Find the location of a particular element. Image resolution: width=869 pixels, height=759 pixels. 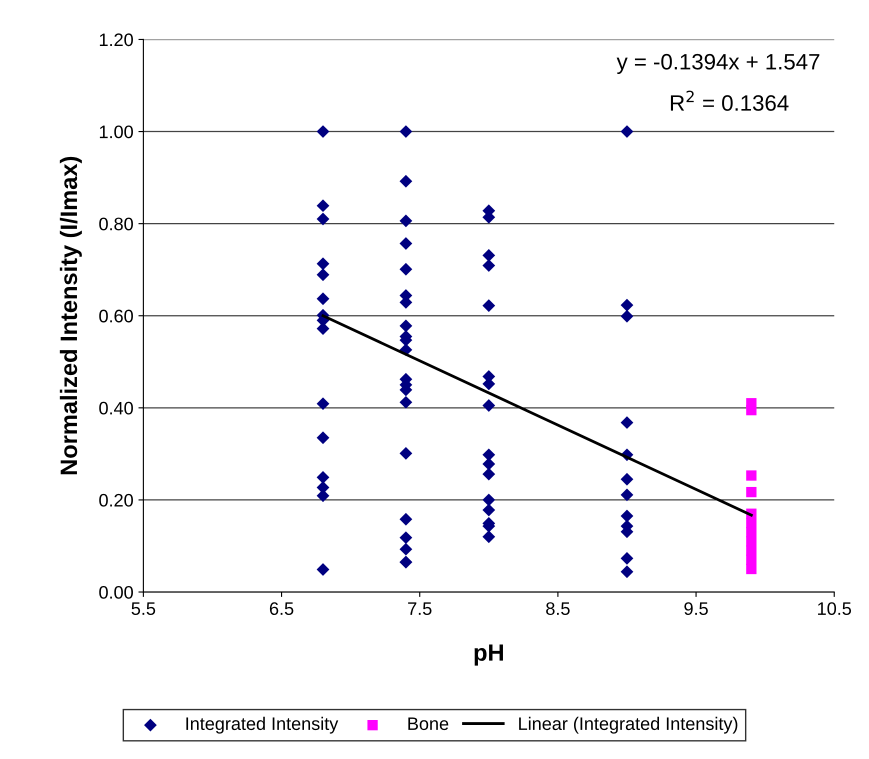

y-tick-label: 0.60 is located at coordinates (116, 316).